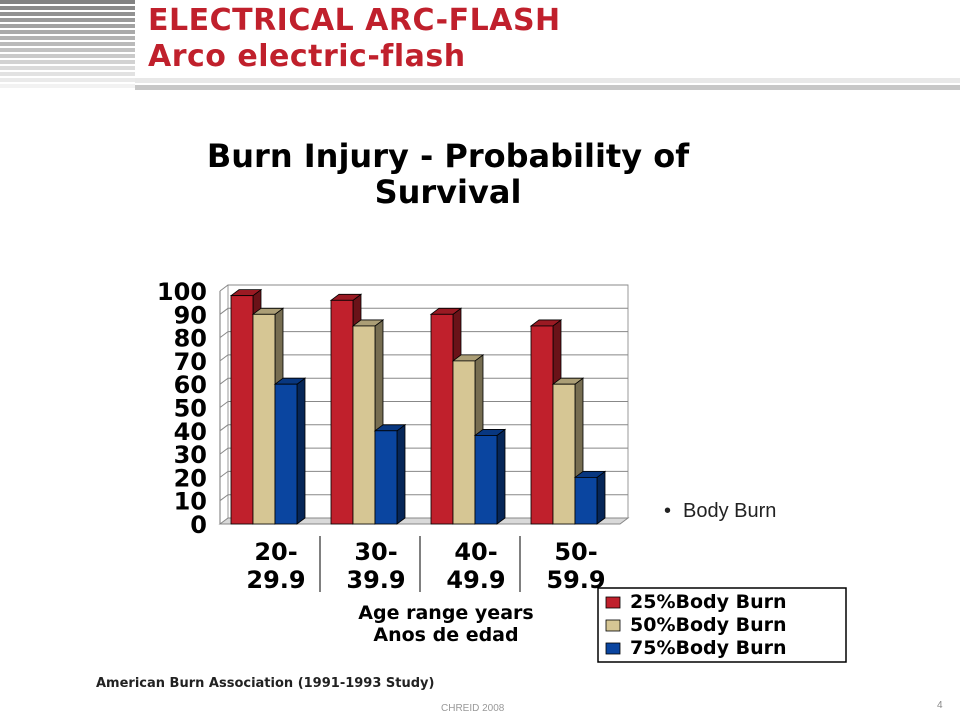 The image size is (960, 720). Describe the element at coordinates (575, 580) in the screenshot. I see `x-tick-label: 59.9` at that location.